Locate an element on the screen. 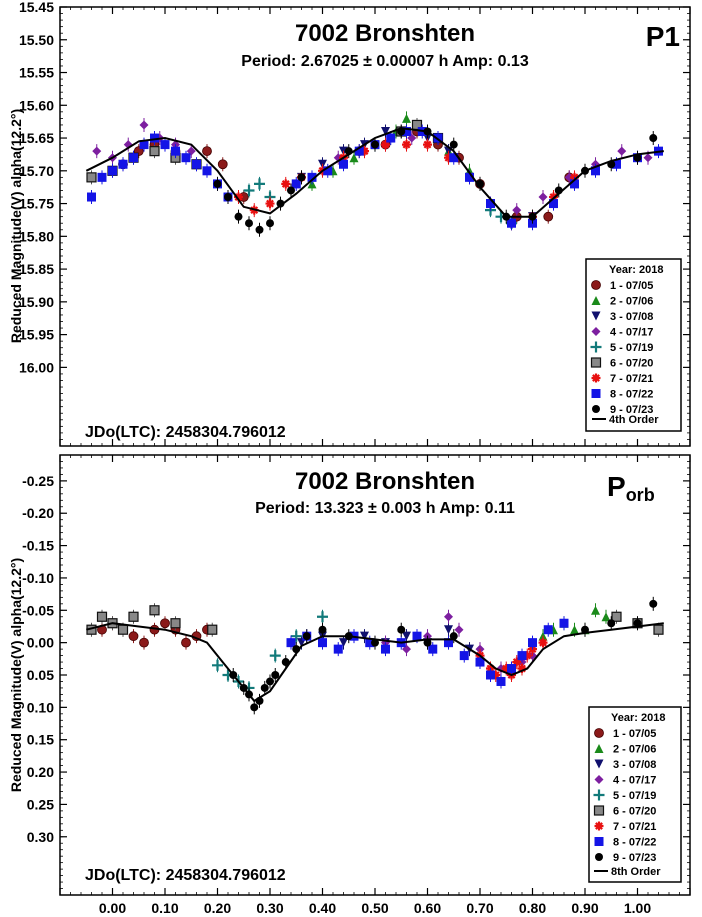 The image size is (702, 917). y-tick-label: 0.10 is located at coordinates (40, 707).